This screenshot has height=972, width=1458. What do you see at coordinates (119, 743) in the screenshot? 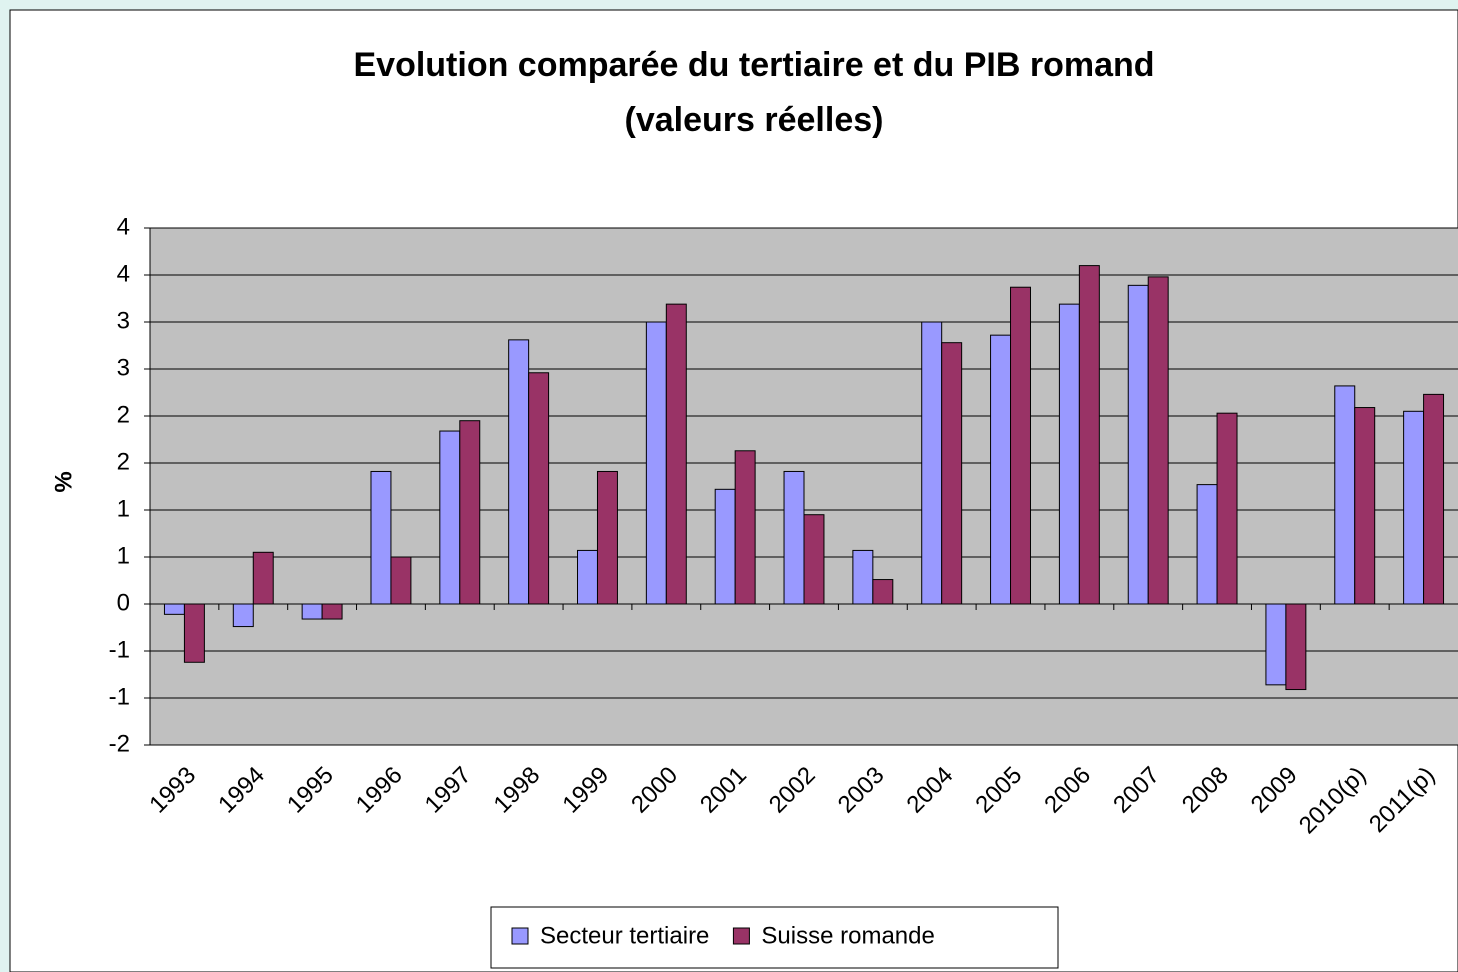
I see `y-tick-label: -2` at bounding box center [119, 743].